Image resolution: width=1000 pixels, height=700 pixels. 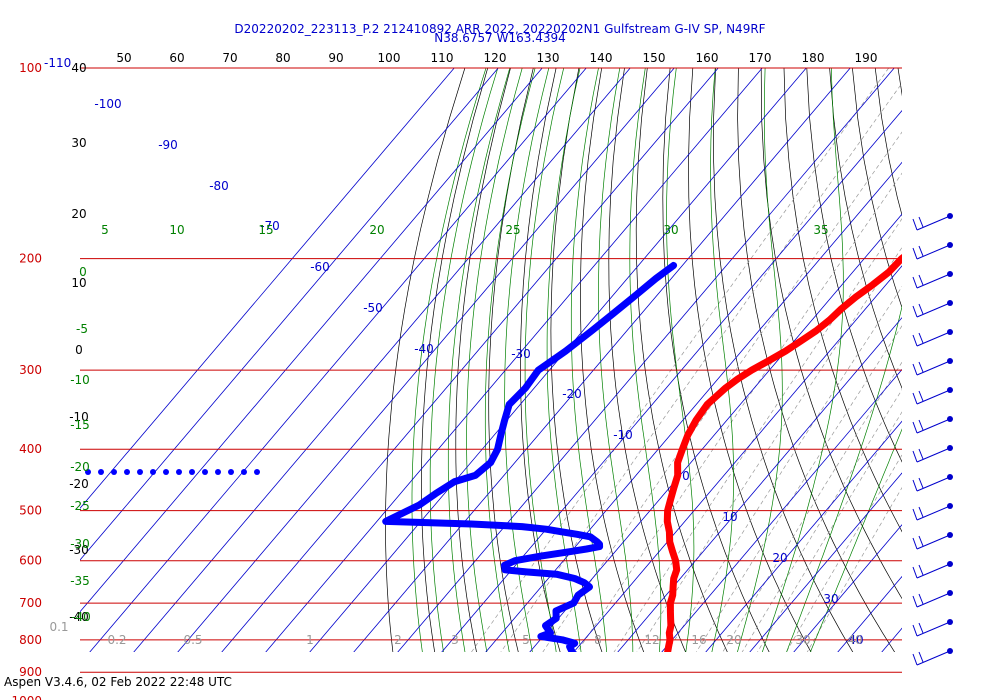 What do you see at coordinates (118, 682) in the screenshot?
I see `footer-version-timestamp: Aspen V3.4.6, 02 Feb 2022 22:48 UTC` at bounding box center [118, 682].